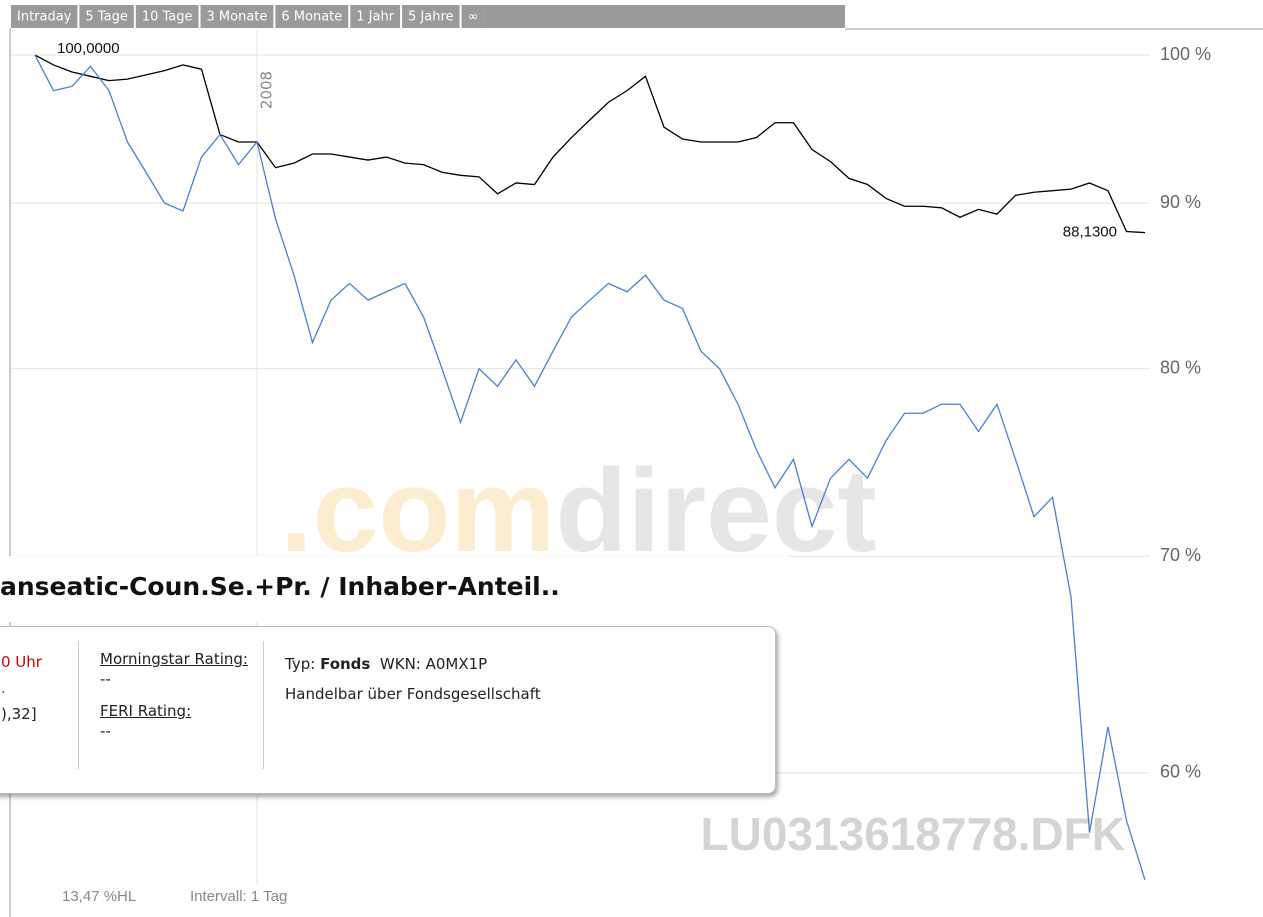 The width and height of the screenshot is (1263, 917). I want to click on tab-label: 10 Tage, so click(167, 17).